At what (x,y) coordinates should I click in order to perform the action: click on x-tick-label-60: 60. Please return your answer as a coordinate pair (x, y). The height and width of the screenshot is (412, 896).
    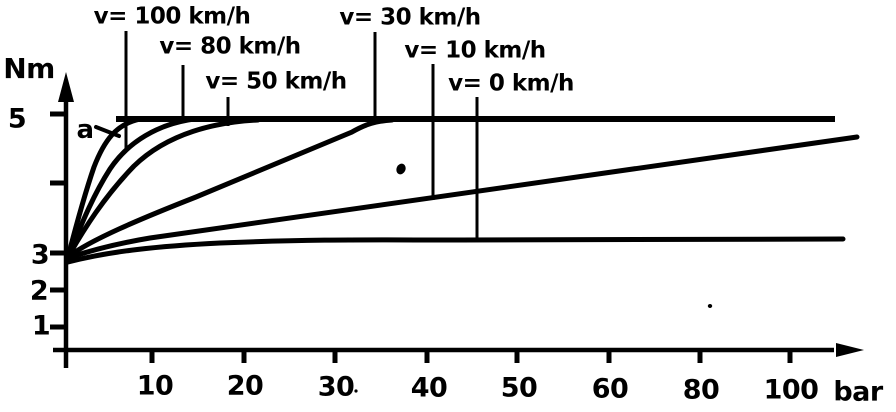
    Looking at the image, I should click on (610, 389).